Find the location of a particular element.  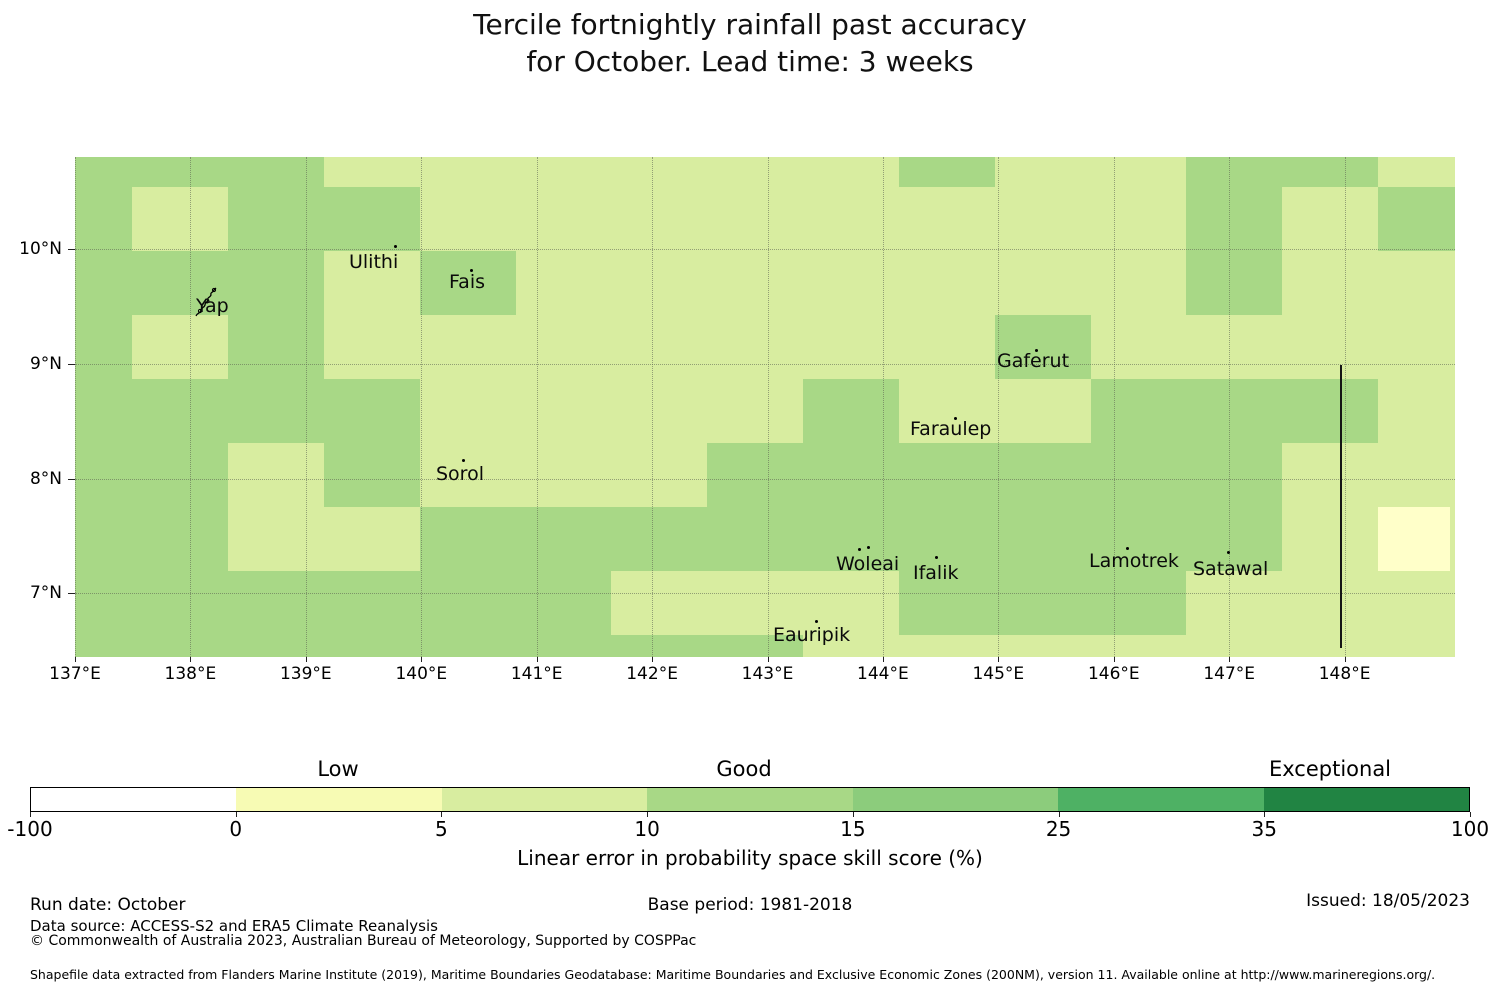

island-label: Woleai is located at coordinates (868, 564).